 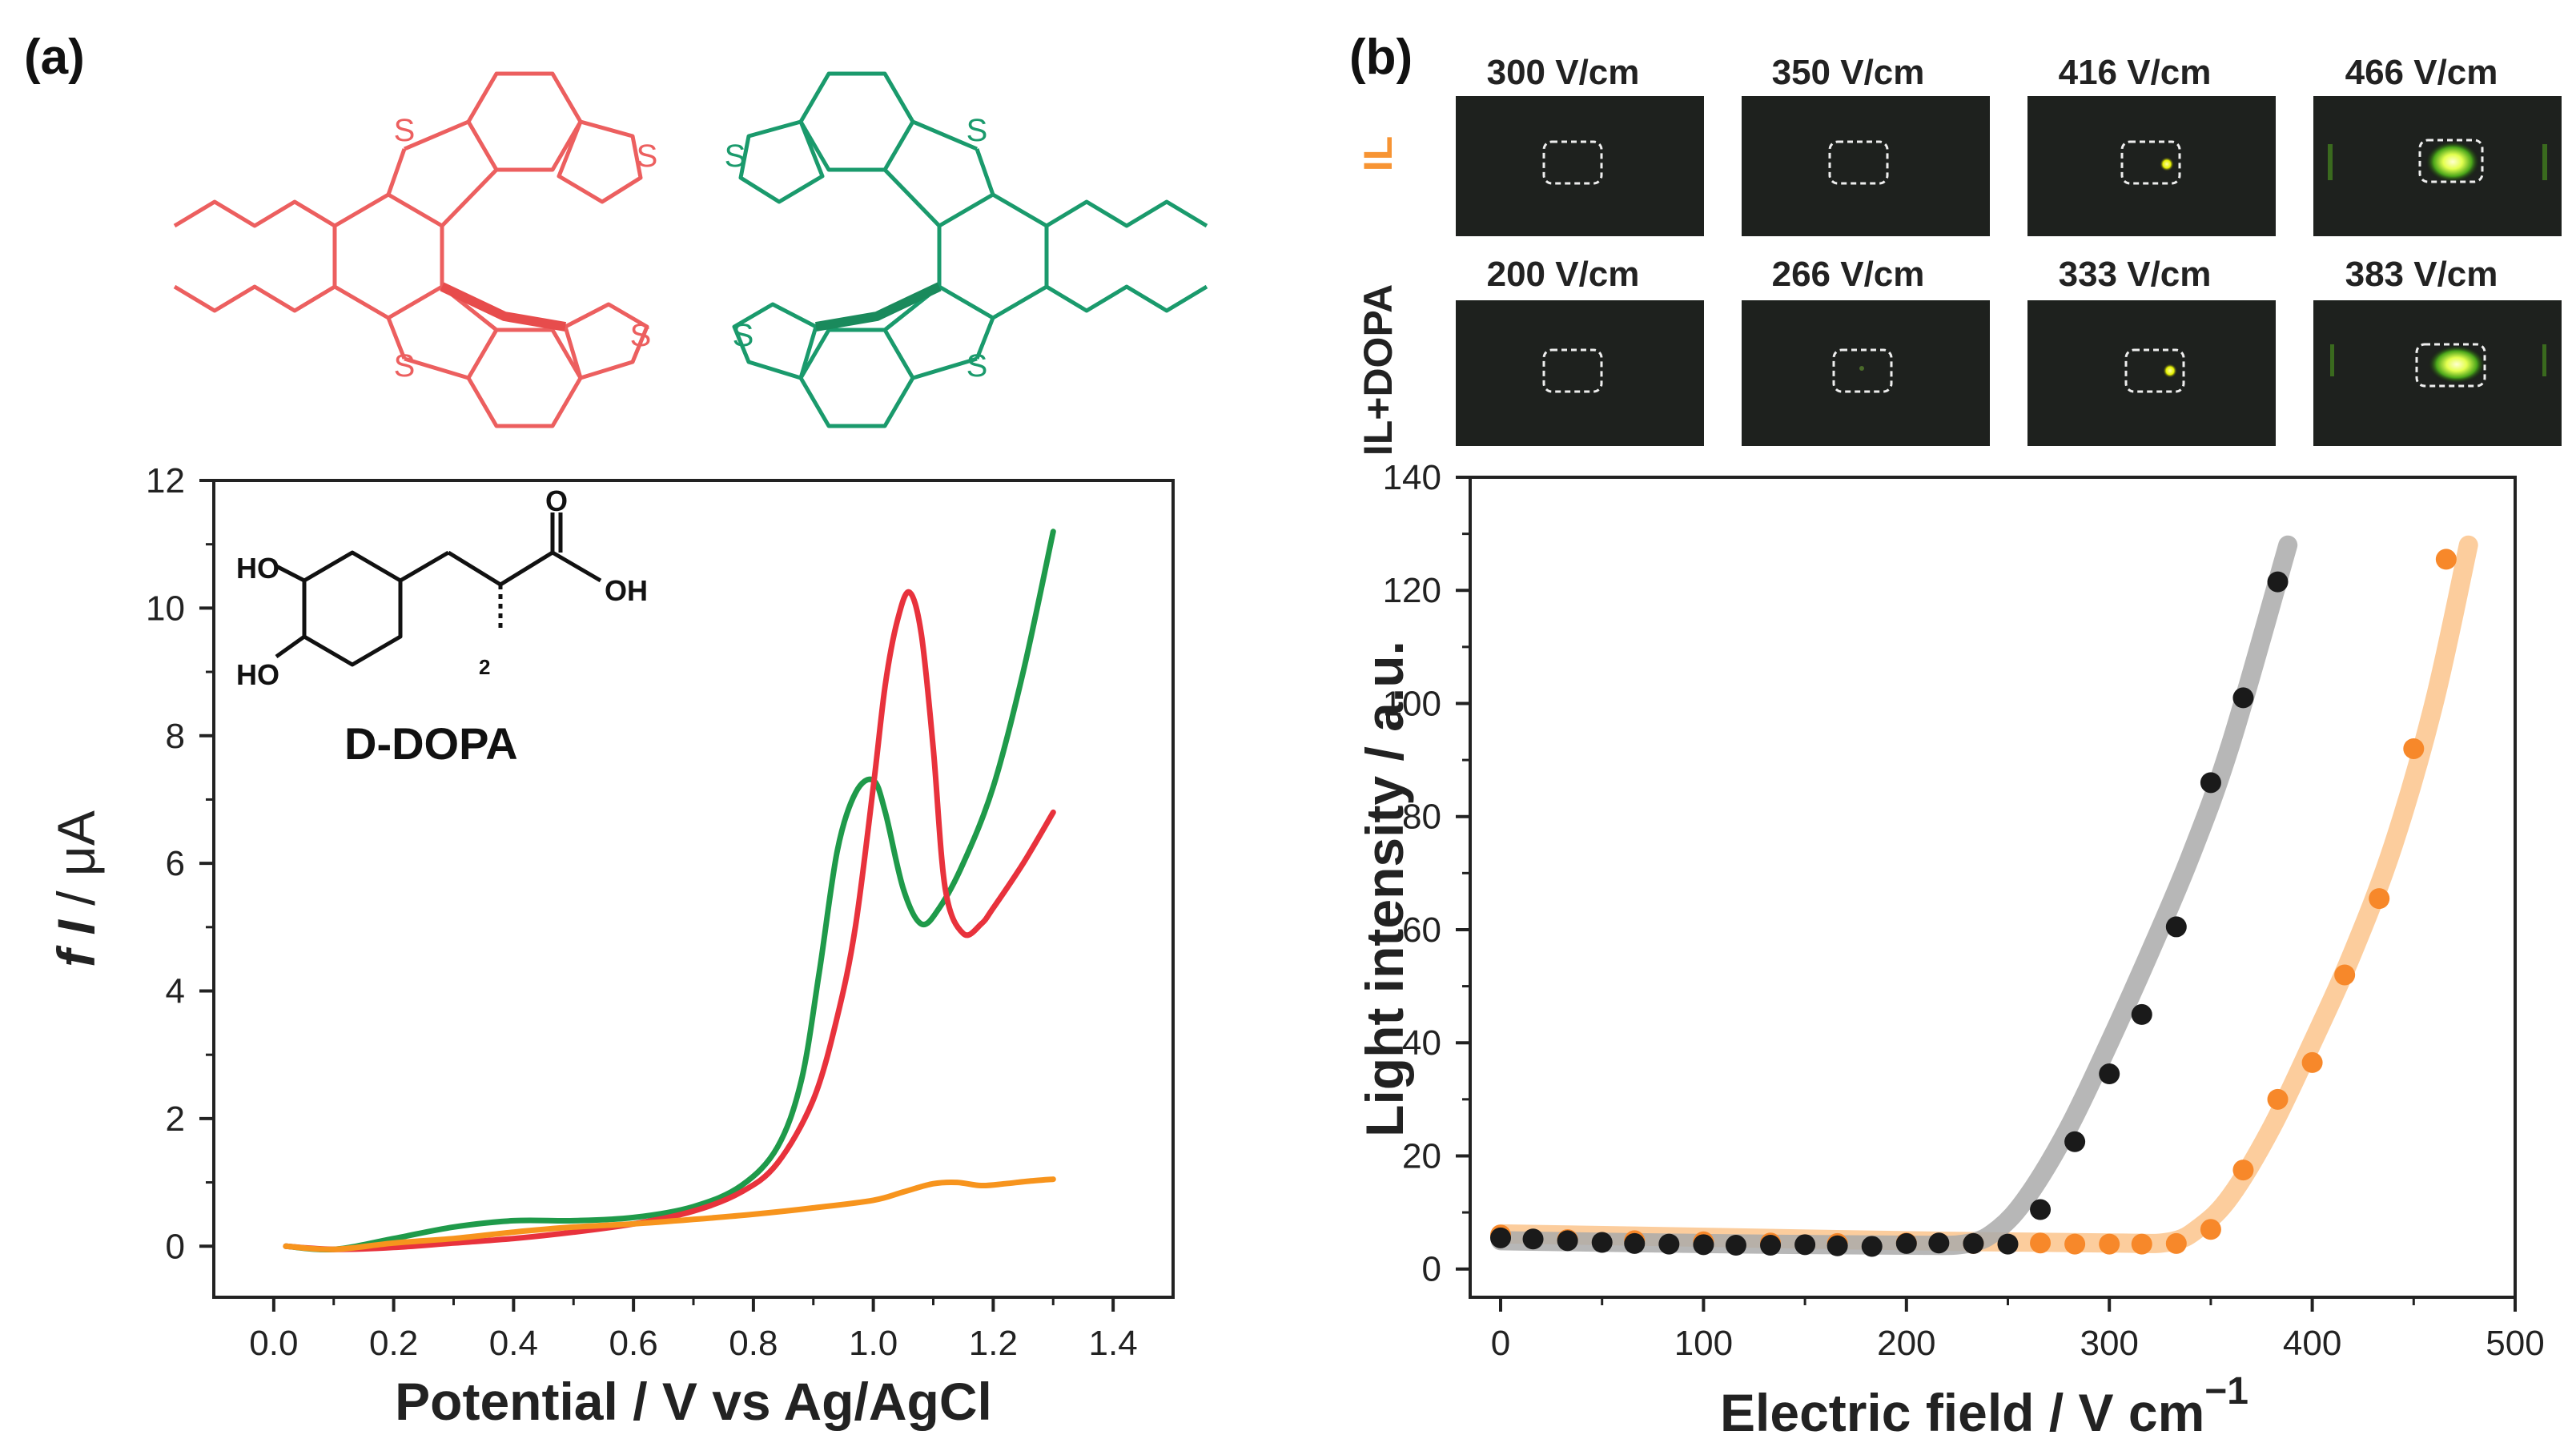 I want to click on chart-a-y-tick-label: 12, so click(x=165, y=480).